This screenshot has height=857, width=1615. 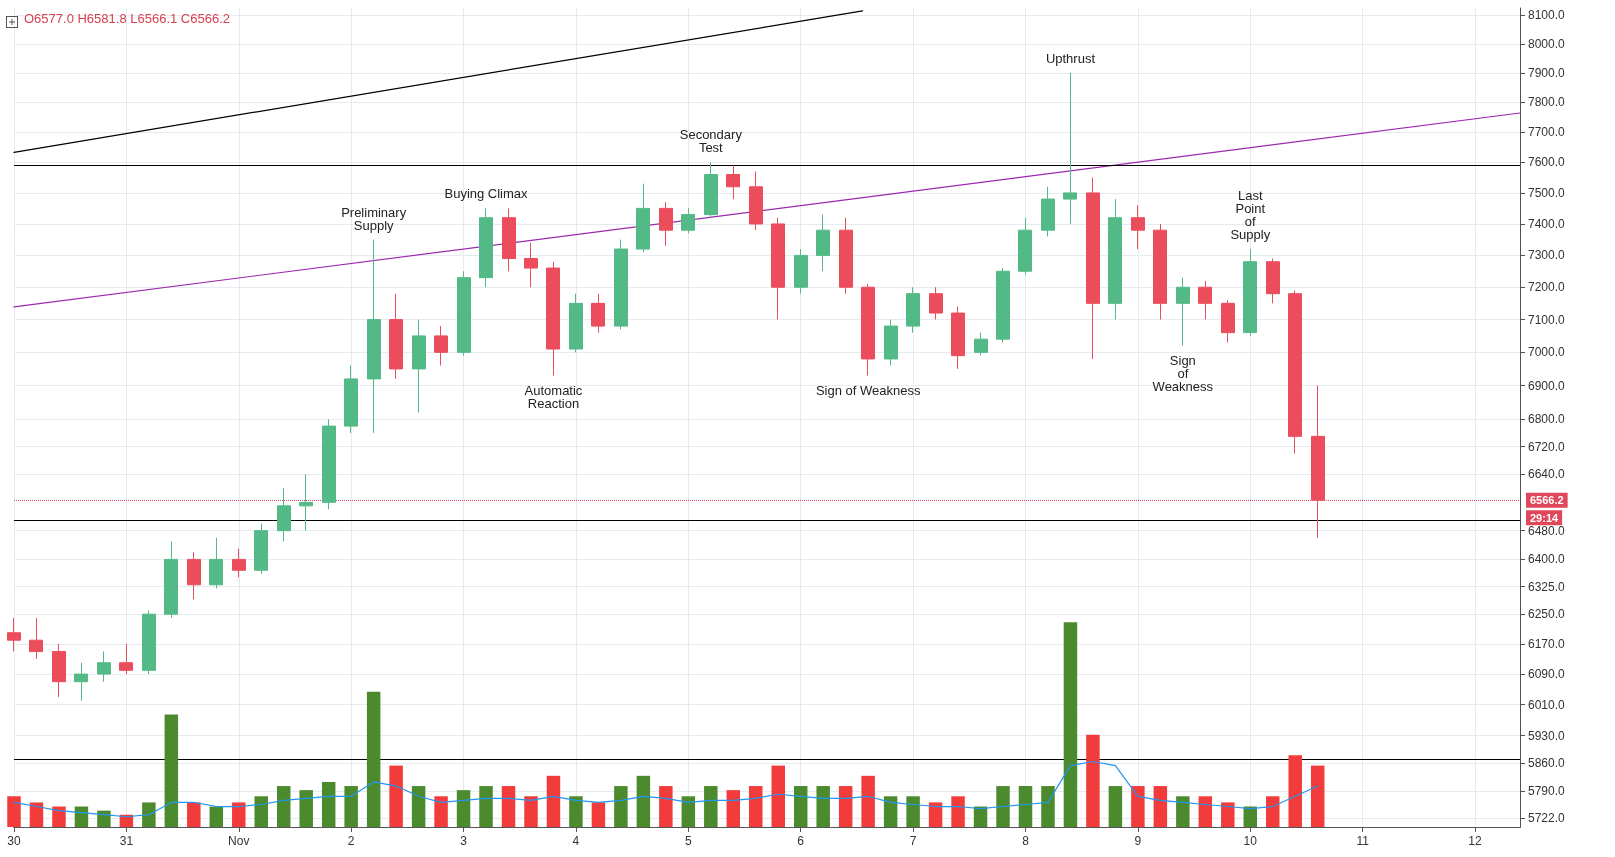 I want to click on y-tick-label: 6250.0, so click(x=1547, y=614).